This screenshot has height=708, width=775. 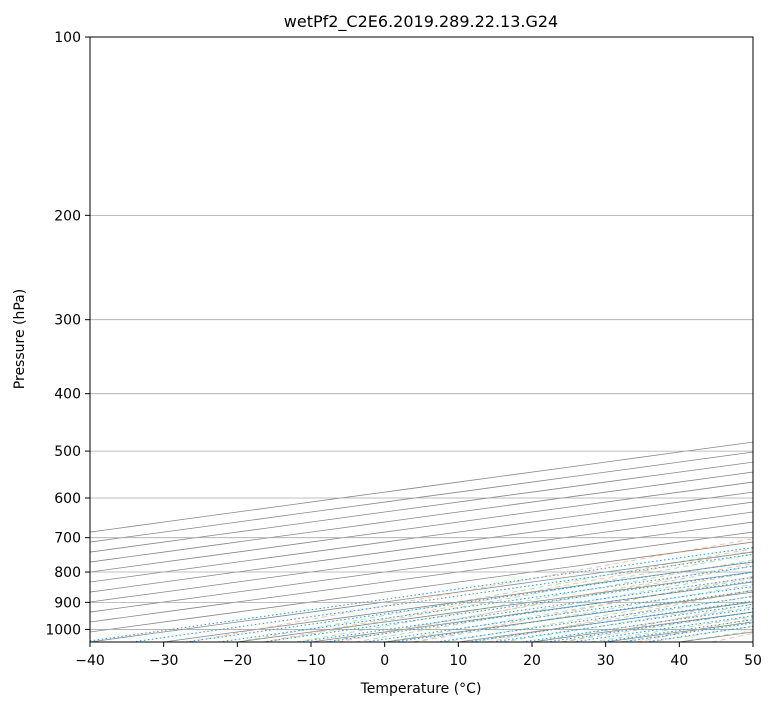 What do you see at coordinates (421, 689) in the screenshot?
I see `x-axis-label: Temperature (°C)` at bounding box center [421, 689].